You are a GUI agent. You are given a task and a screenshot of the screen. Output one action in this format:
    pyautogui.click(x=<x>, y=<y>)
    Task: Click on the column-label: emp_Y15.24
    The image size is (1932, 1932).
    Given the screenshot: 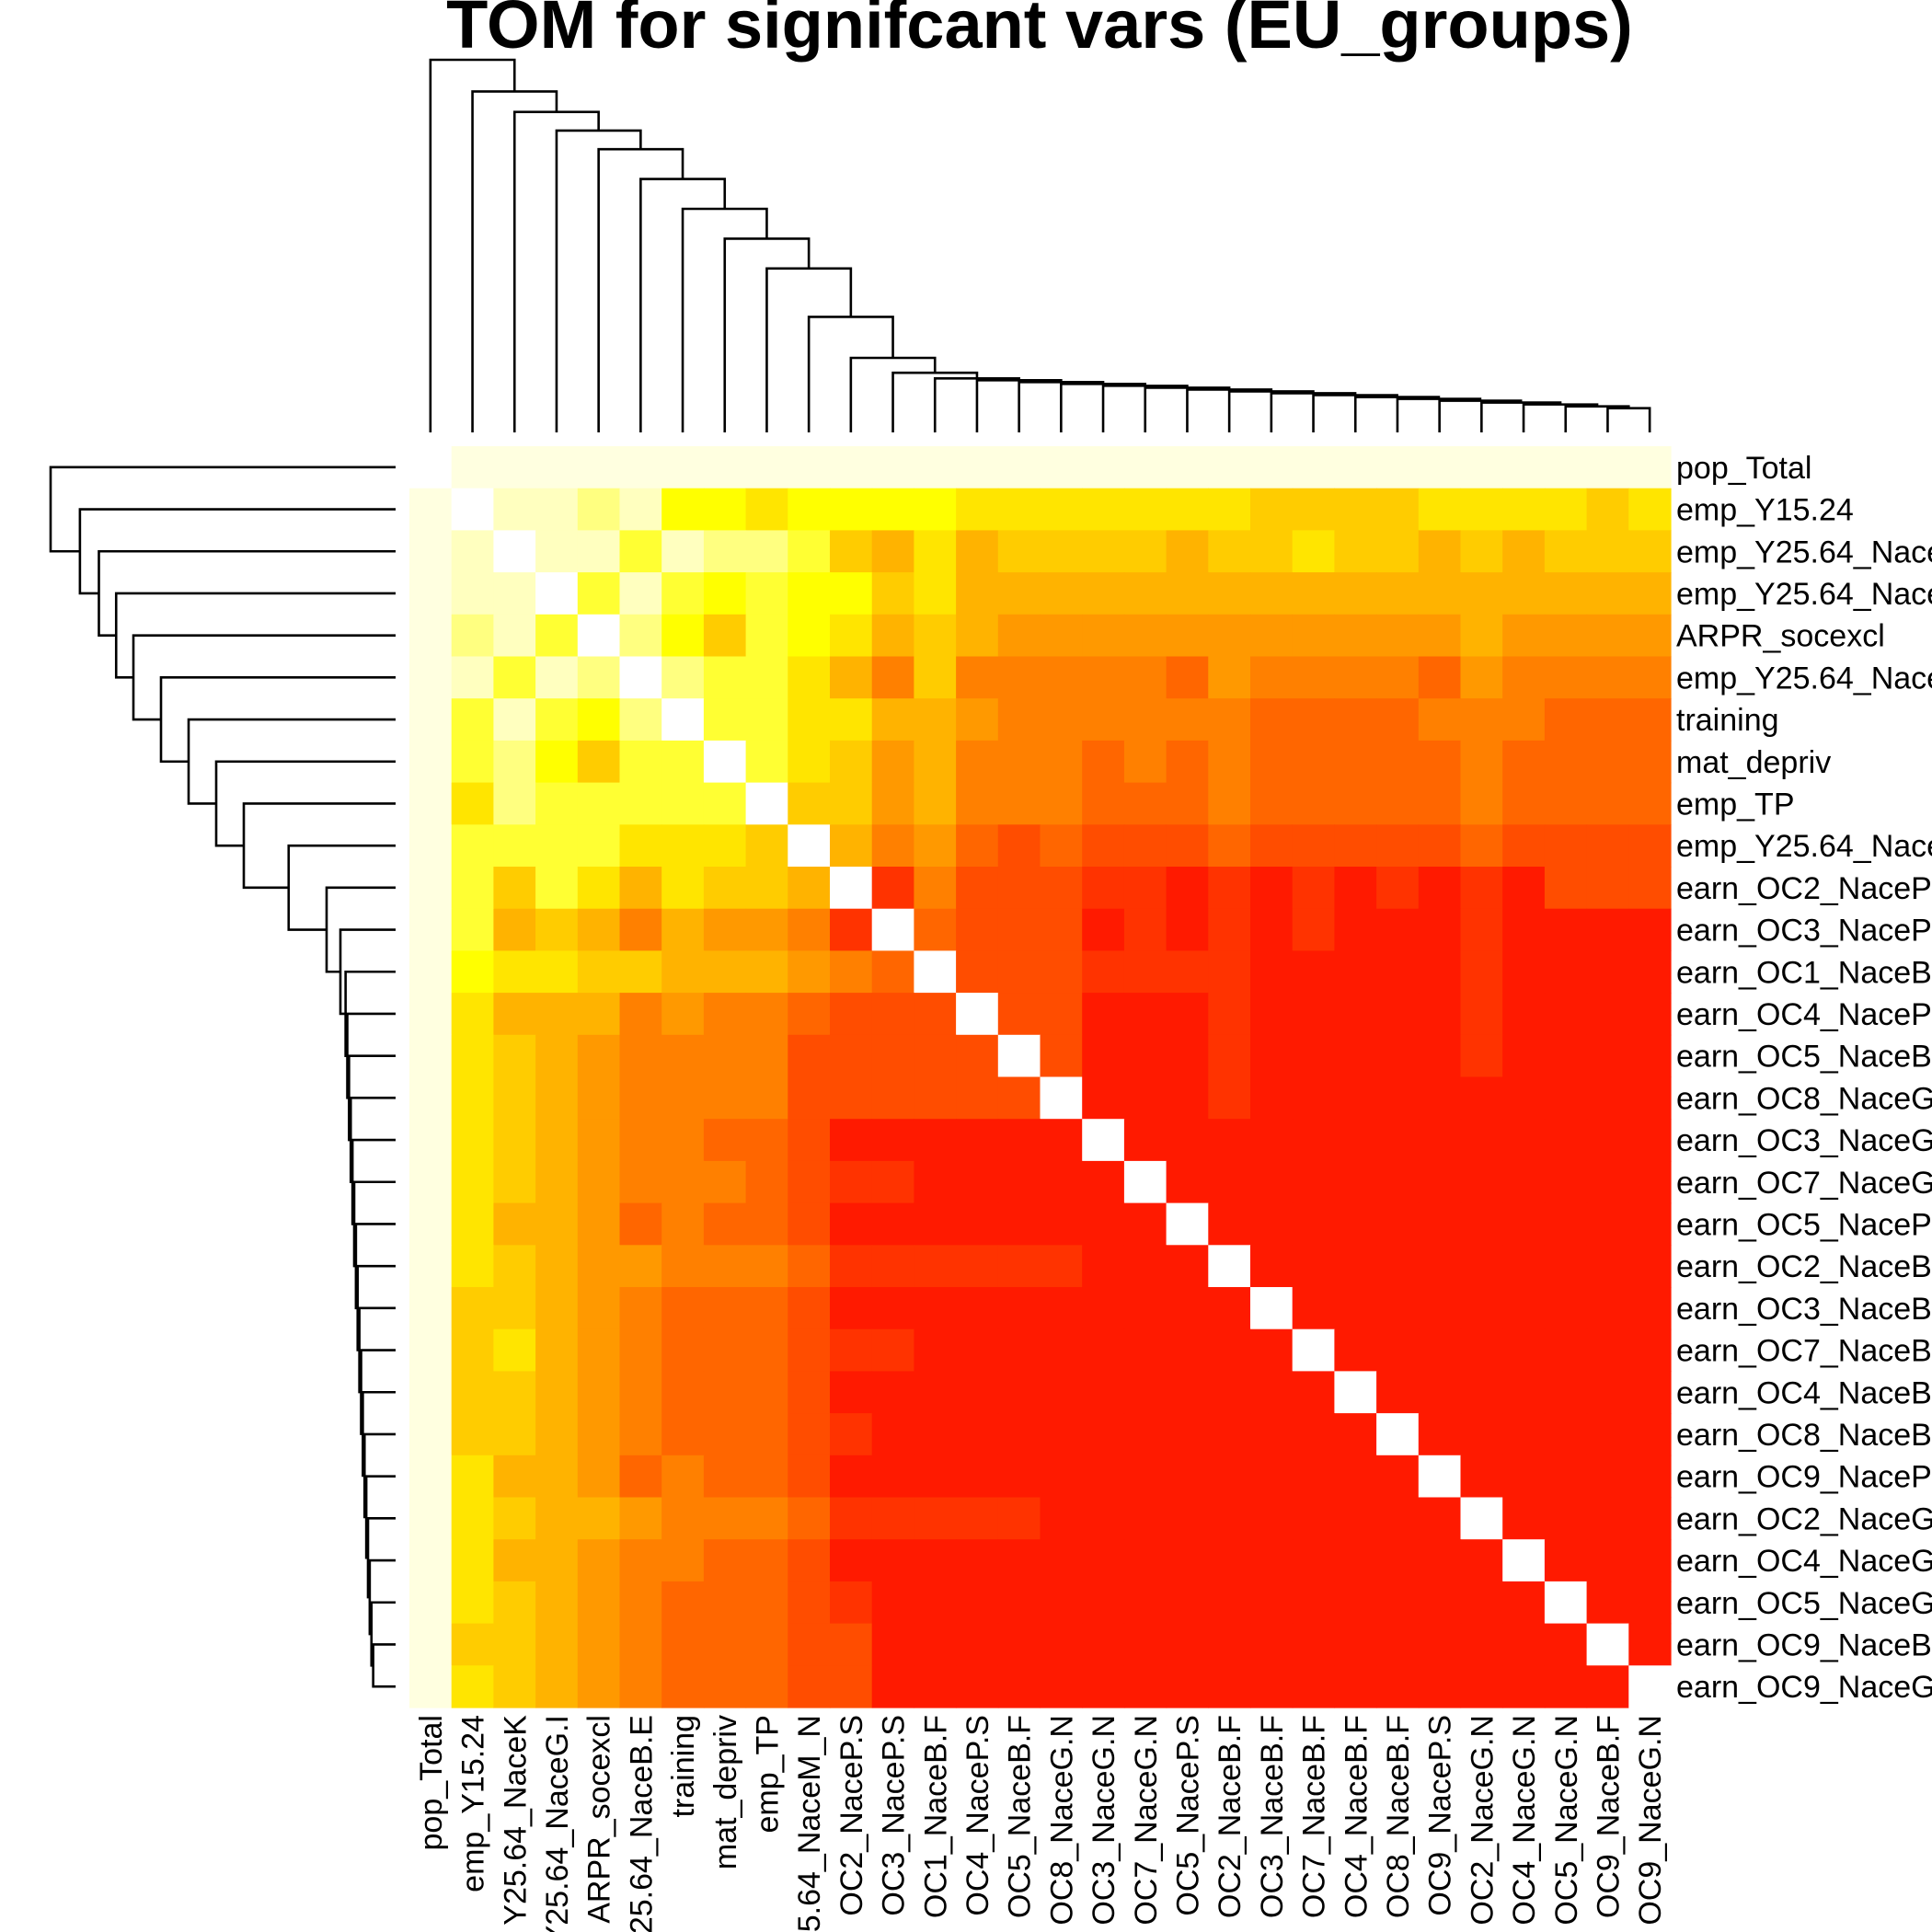 What is the action you would take?
    pyautogui.click(x=473, y=1803)
    